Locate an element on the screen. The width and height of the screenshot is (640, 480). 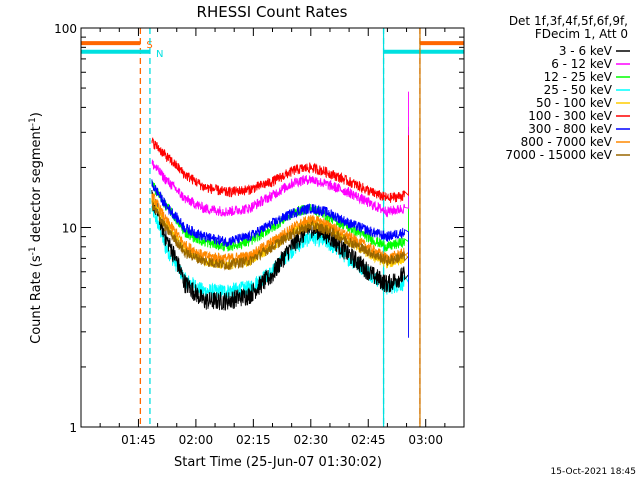
x-tick-label: 02:15 is located at coordinates (253, 440).